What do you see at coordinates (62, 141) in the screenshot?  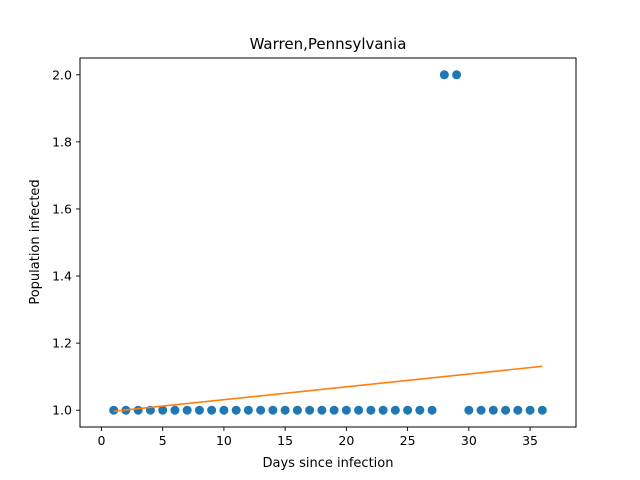 I see `y-tick-label: 1.8` at bounding box center [62, 141].